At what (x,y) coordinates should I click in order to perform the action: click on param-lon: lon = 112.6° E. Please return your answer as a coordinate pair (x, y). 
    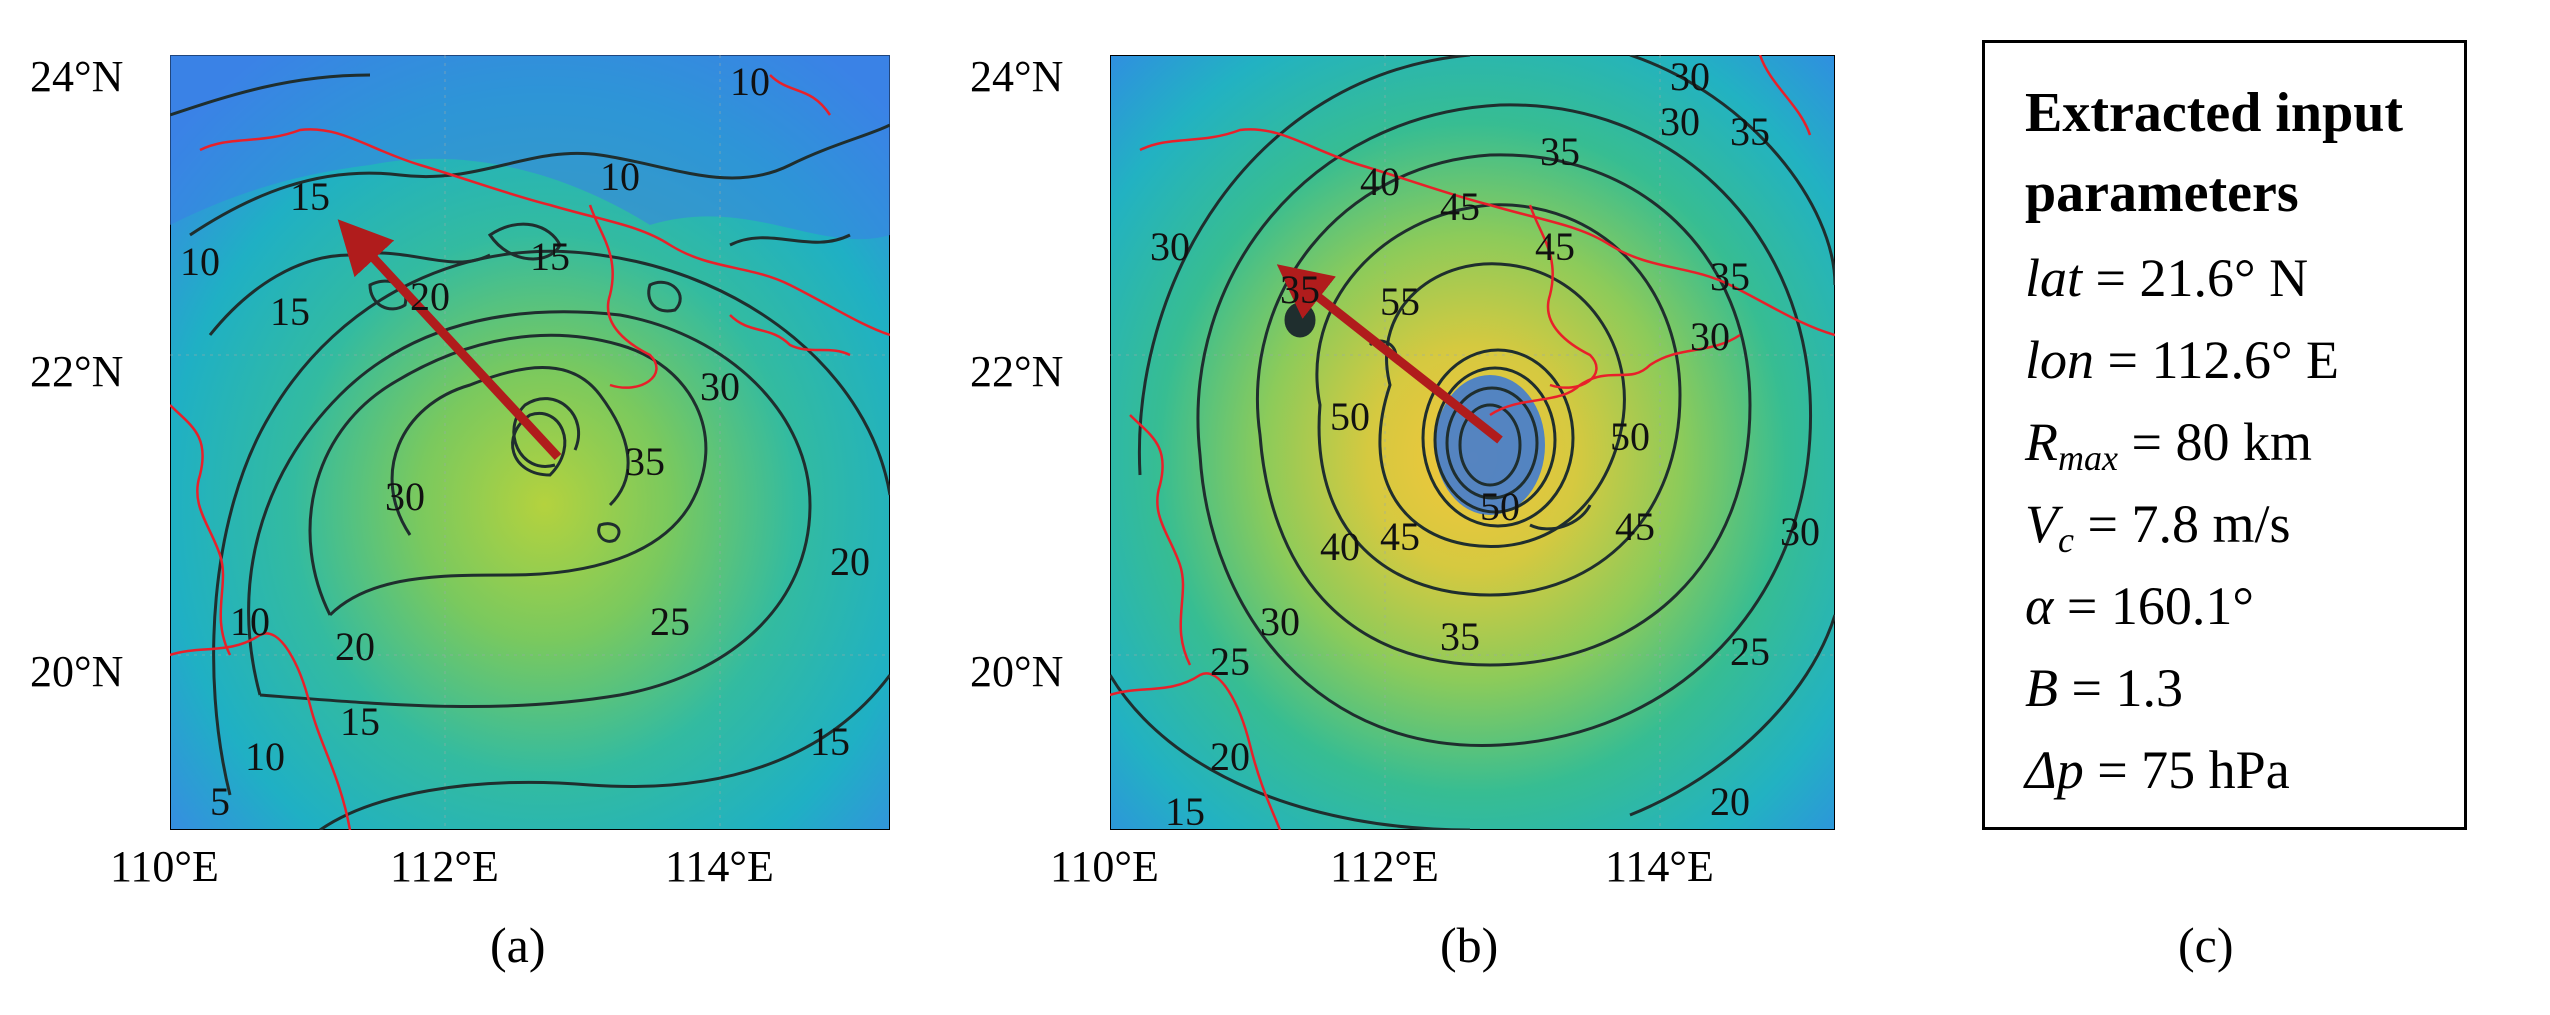
    Looking at the image, I should click on (2182, 360).